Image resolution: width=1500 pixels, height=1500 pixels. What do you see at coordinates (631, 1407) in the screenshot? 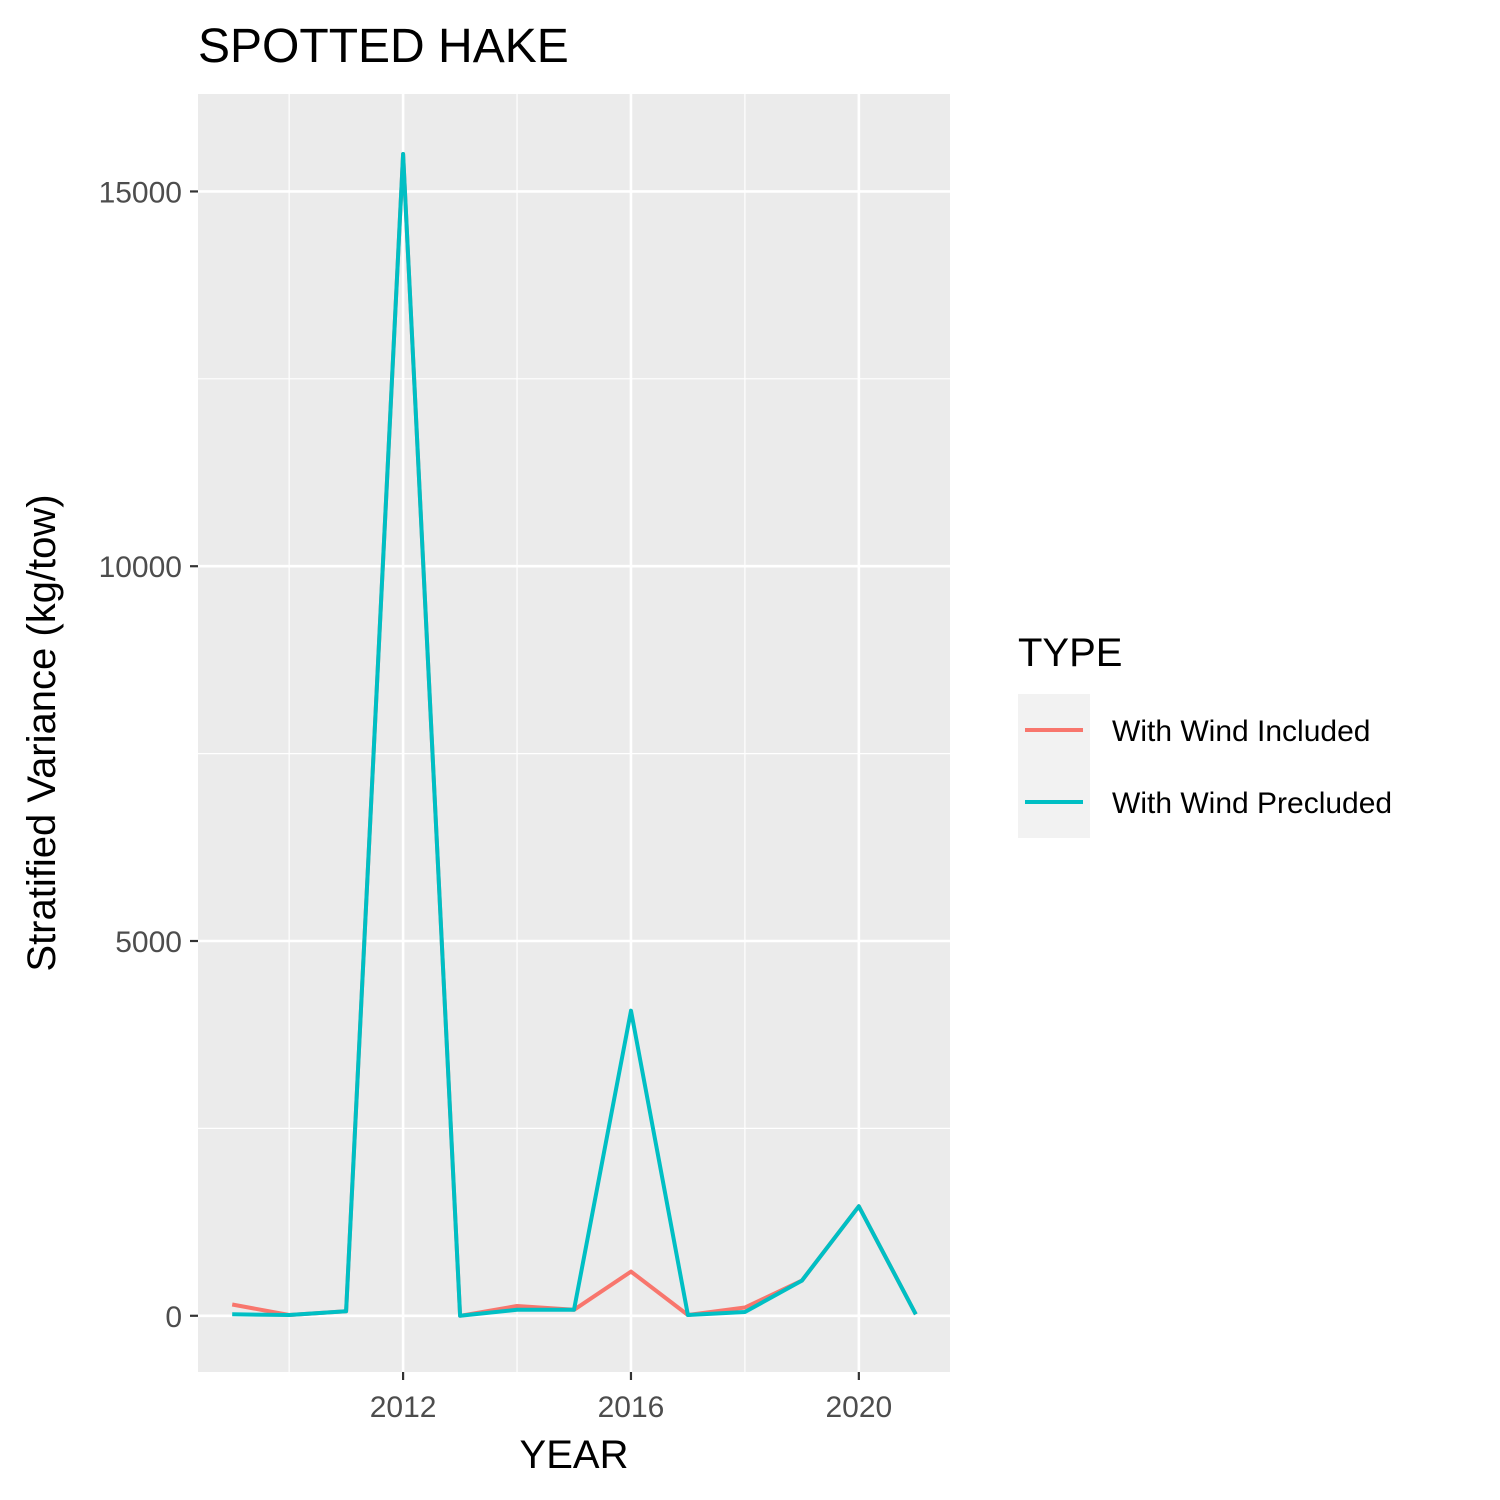
I see `x-tick-label: 2016` at bounding box center [631, 1407].